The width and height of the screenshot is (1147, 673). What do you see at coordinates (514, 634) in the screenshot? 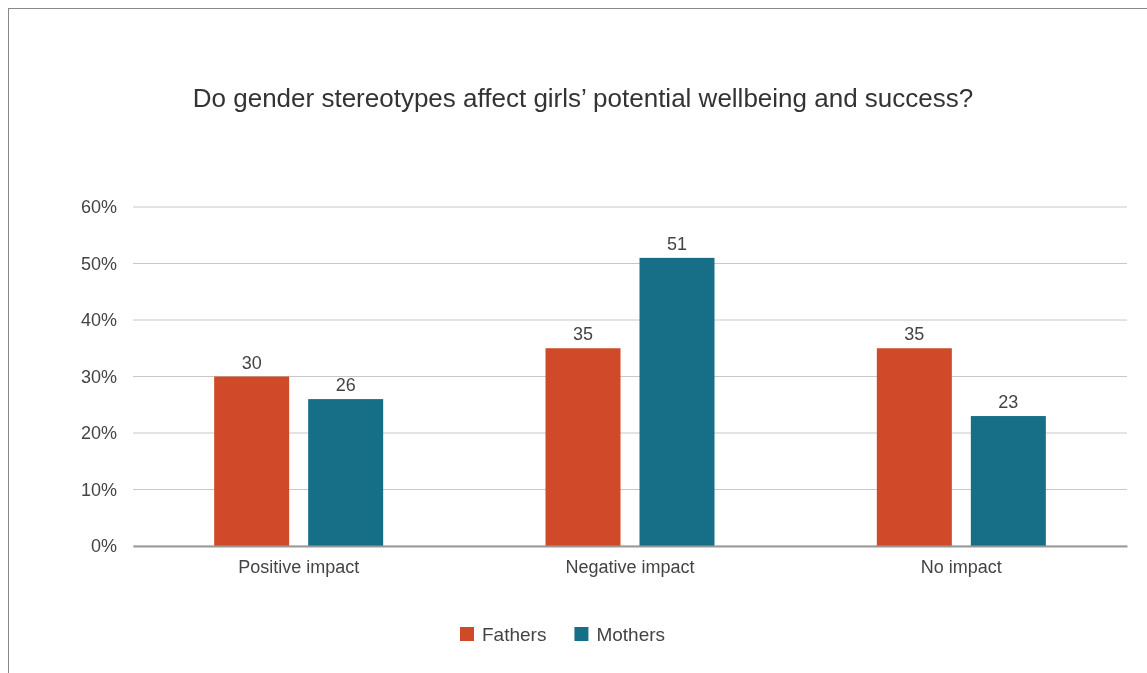
I see `legend-label: Fathers` at bounding box center [514, 634].